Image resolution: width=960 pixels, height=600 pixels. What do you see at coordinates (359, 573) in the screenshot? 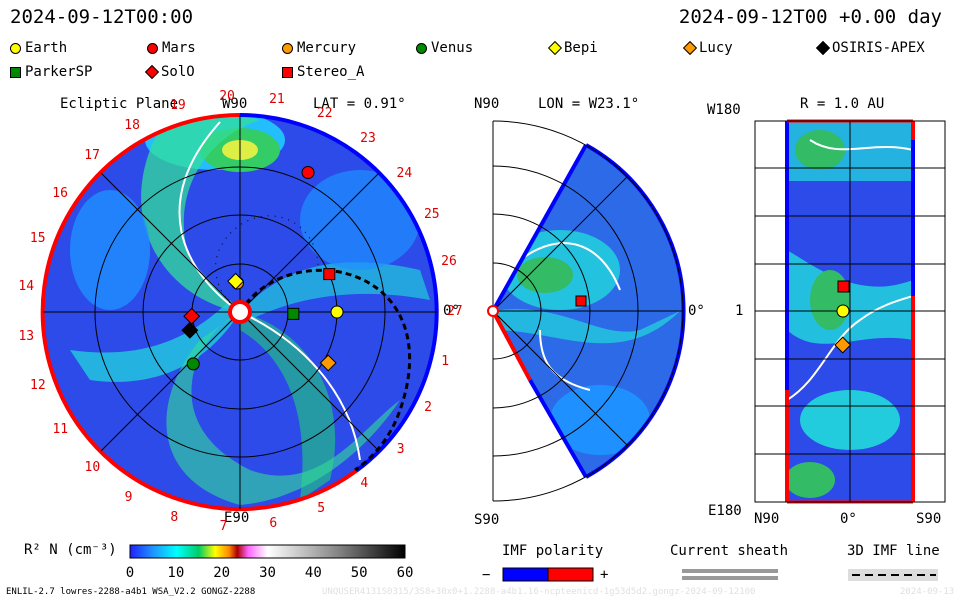
I see `colorbar-tick-label: 50` at bounding box center [359, 573].